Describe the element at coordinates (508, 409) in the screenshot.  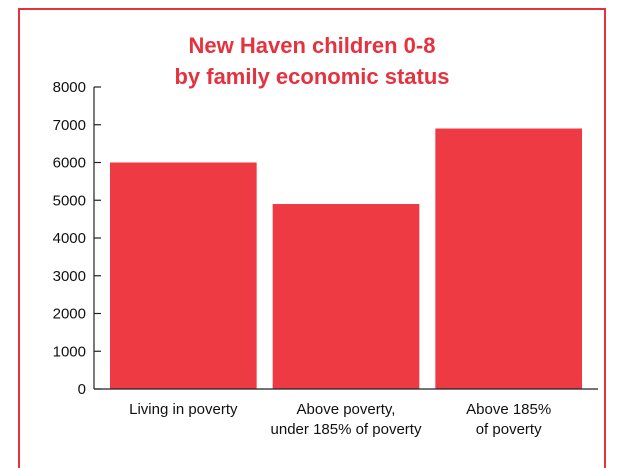
I see `x-category-label-line: Above 185%` at that location.